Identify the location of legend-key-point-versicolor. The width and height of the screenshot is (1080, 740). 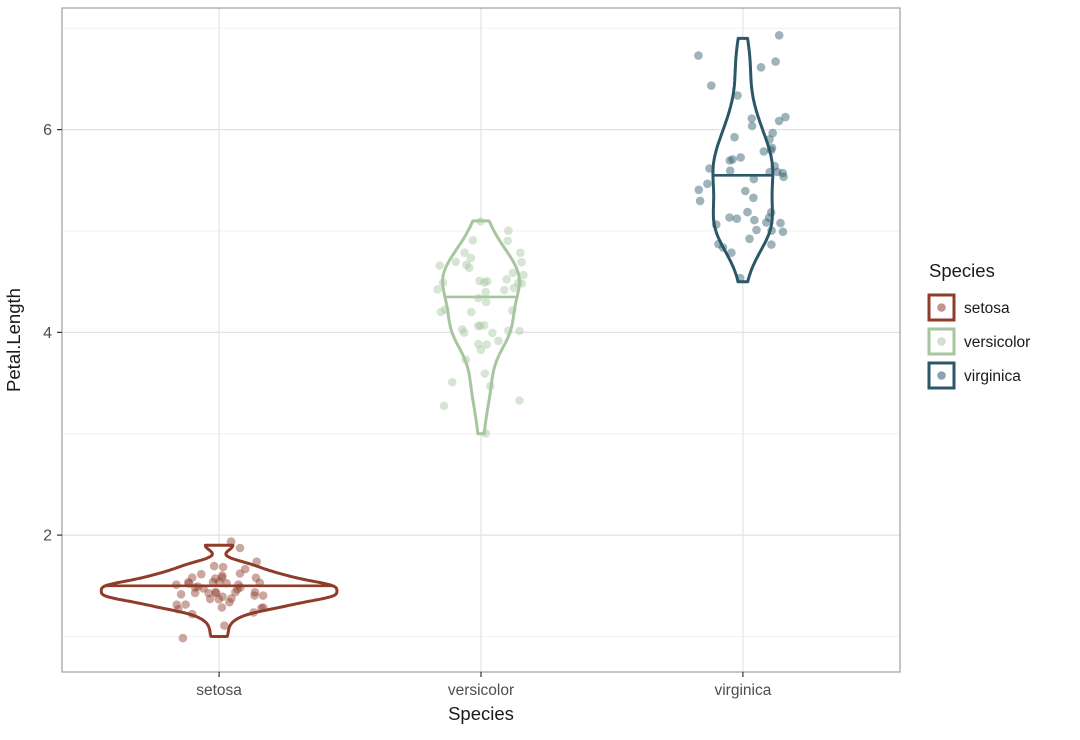
(941, 341).